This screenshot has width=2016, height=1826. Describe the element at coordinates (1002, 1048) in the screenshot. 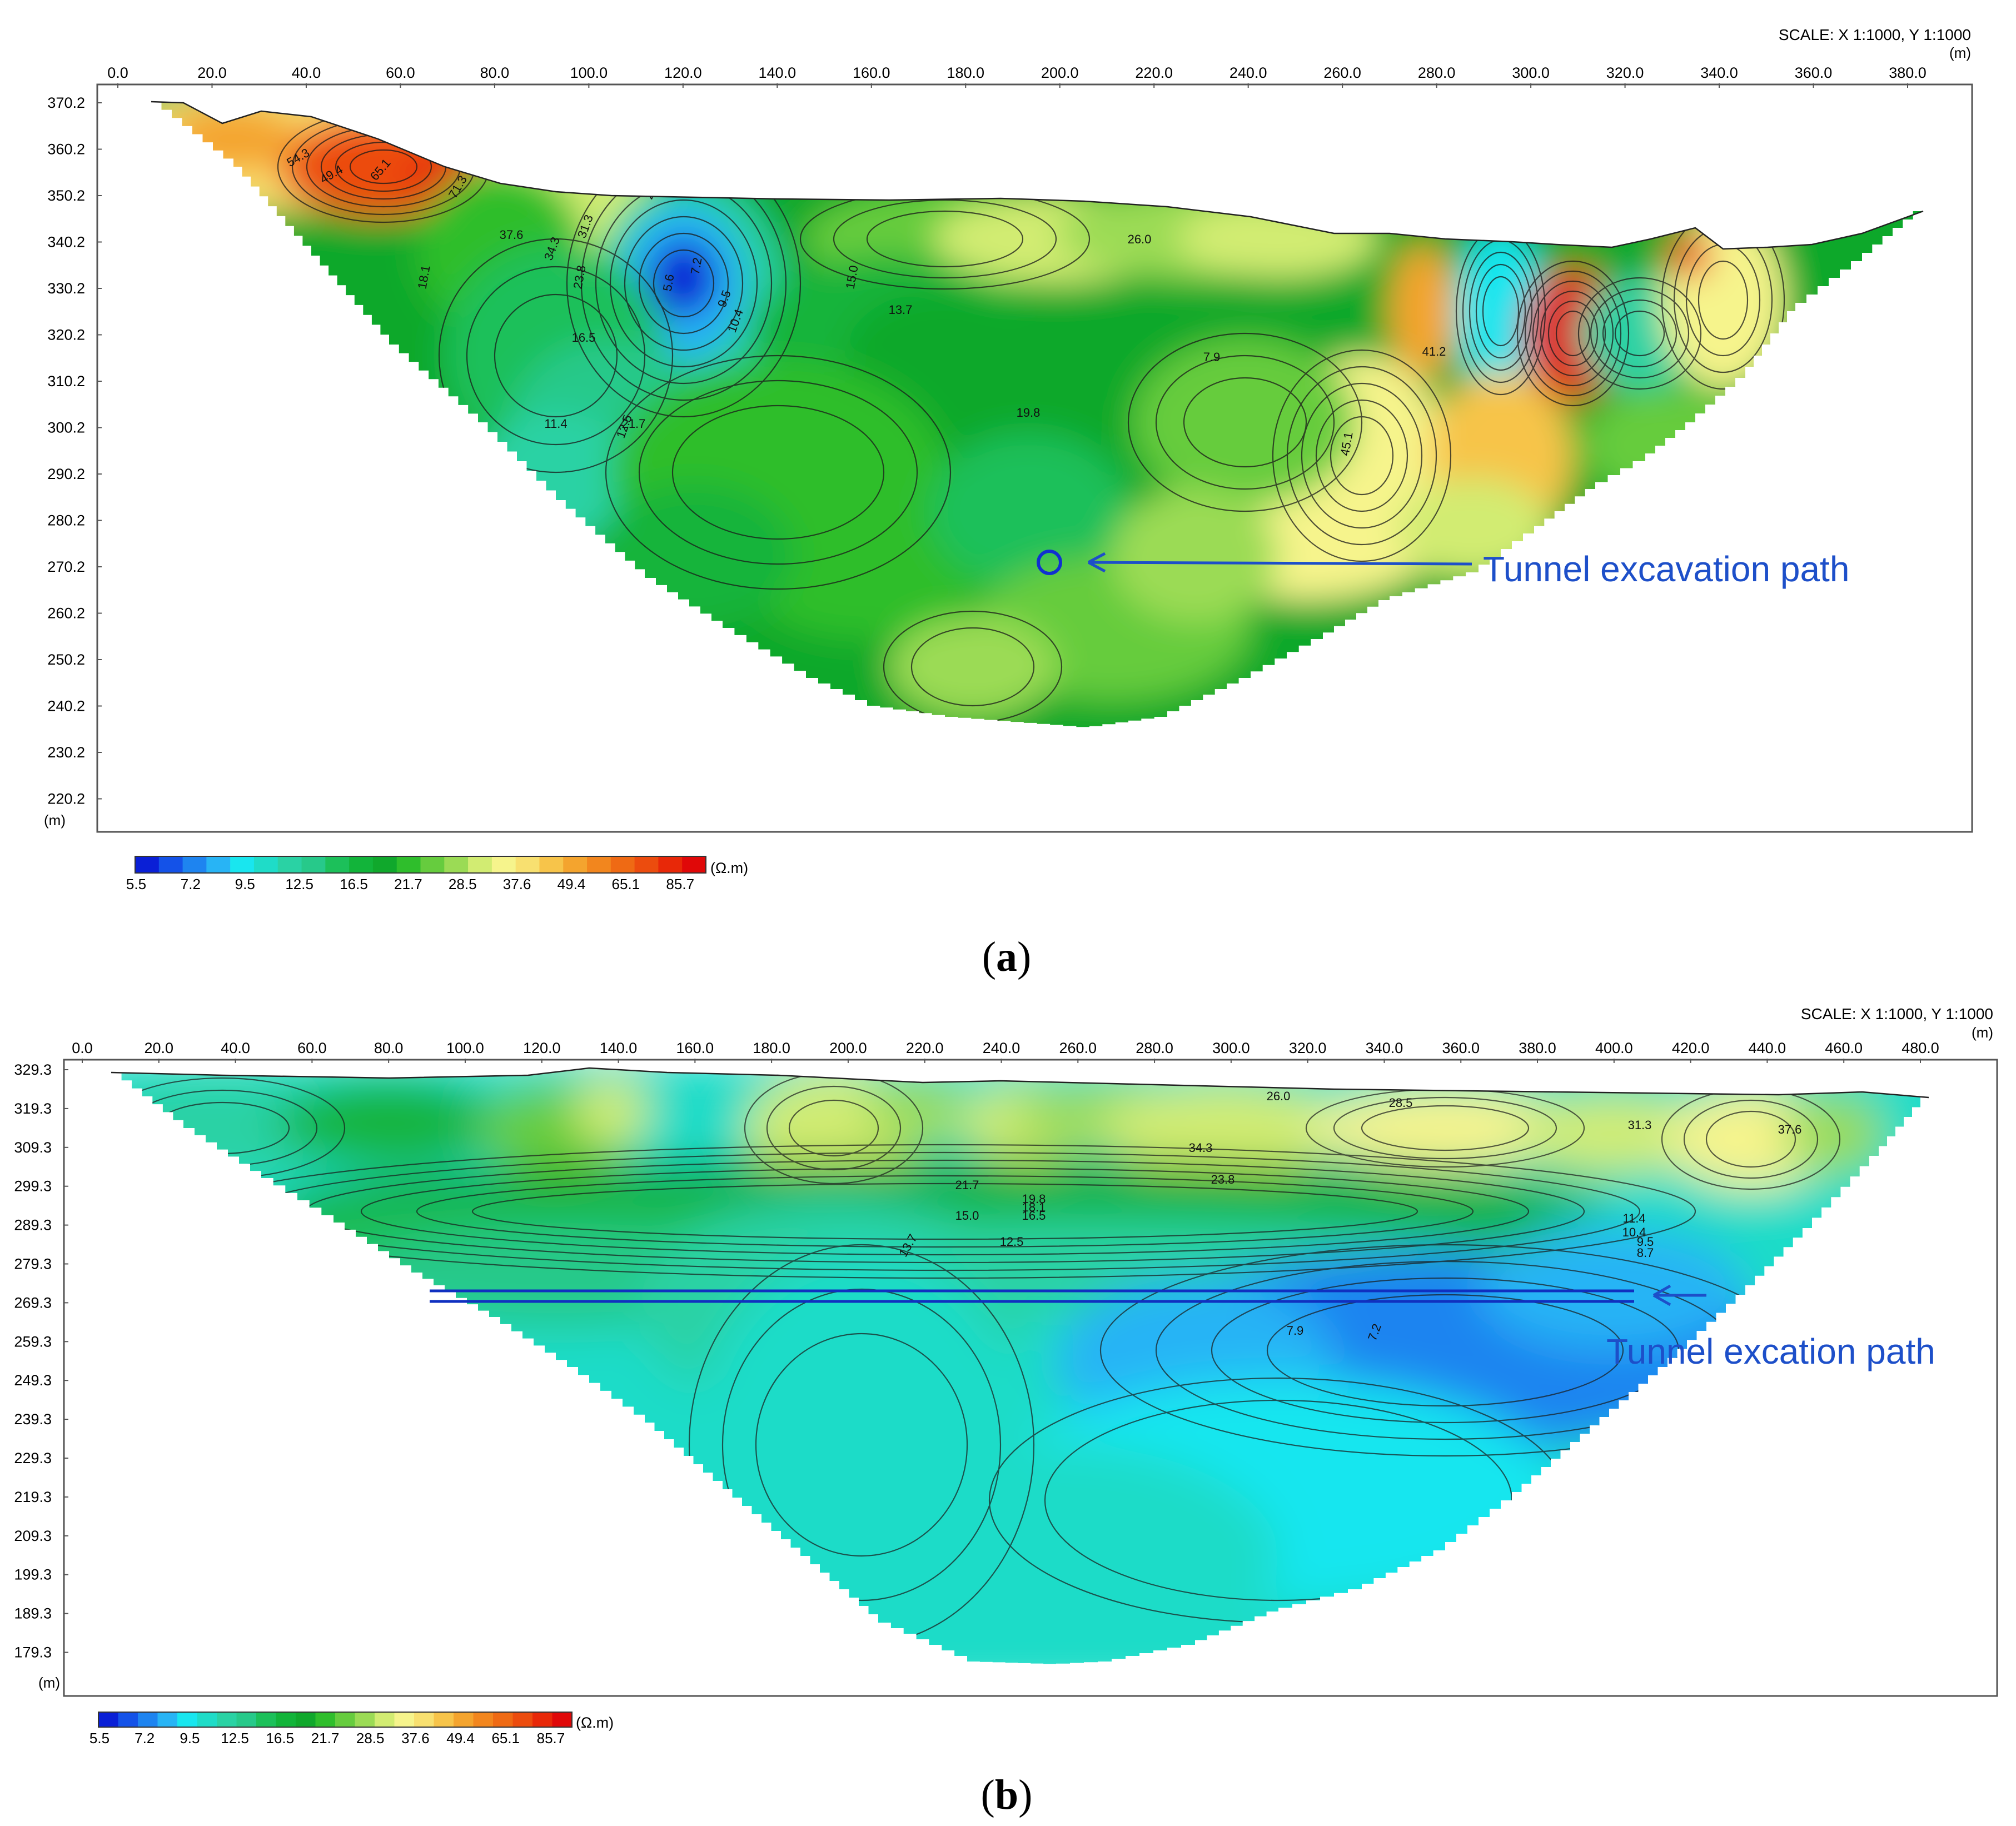

I see `x-tick-label: 240.0` at that location.